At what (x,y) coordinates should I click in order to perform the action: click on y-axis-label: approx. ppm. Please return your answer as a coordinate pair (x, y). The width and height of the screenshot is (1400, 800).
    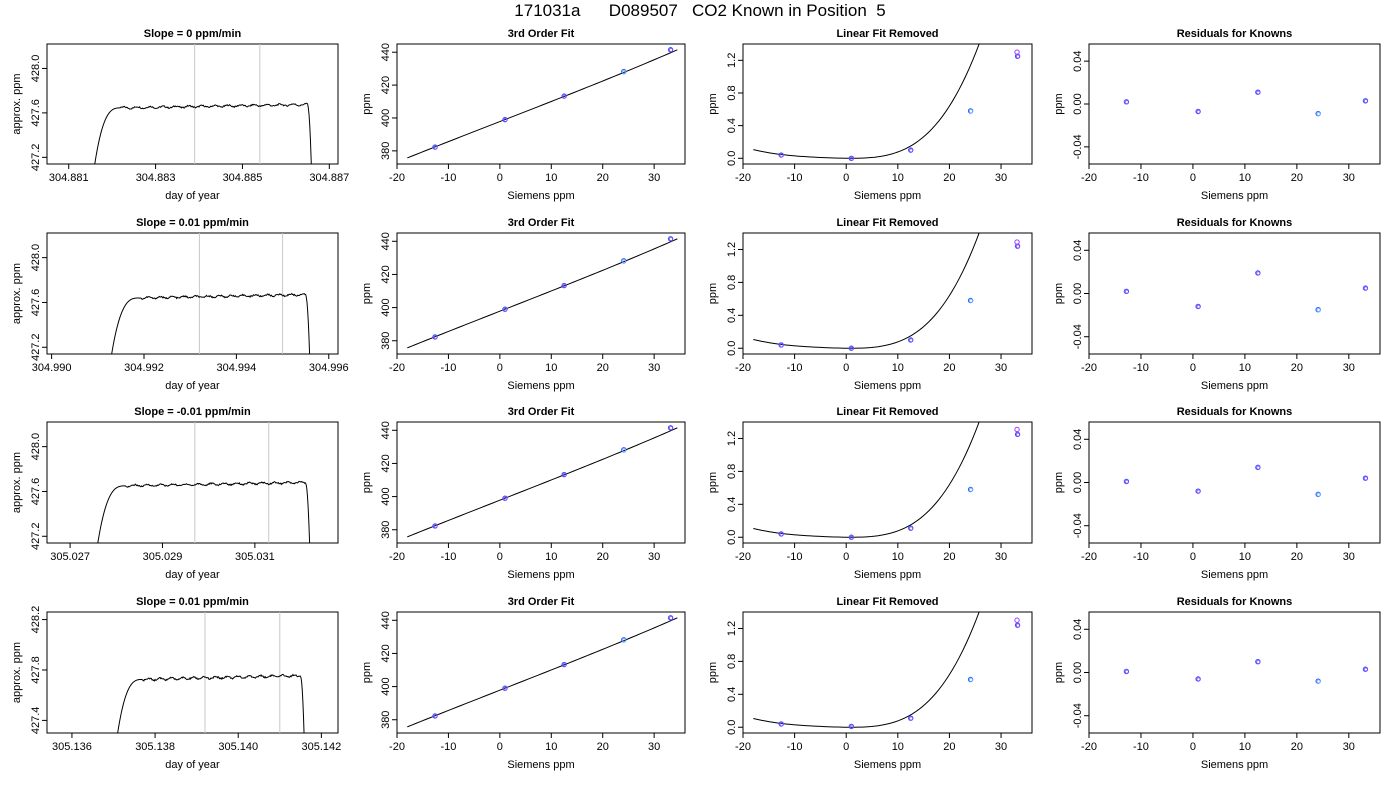
    Looking at the image, I should click on (17, 672).